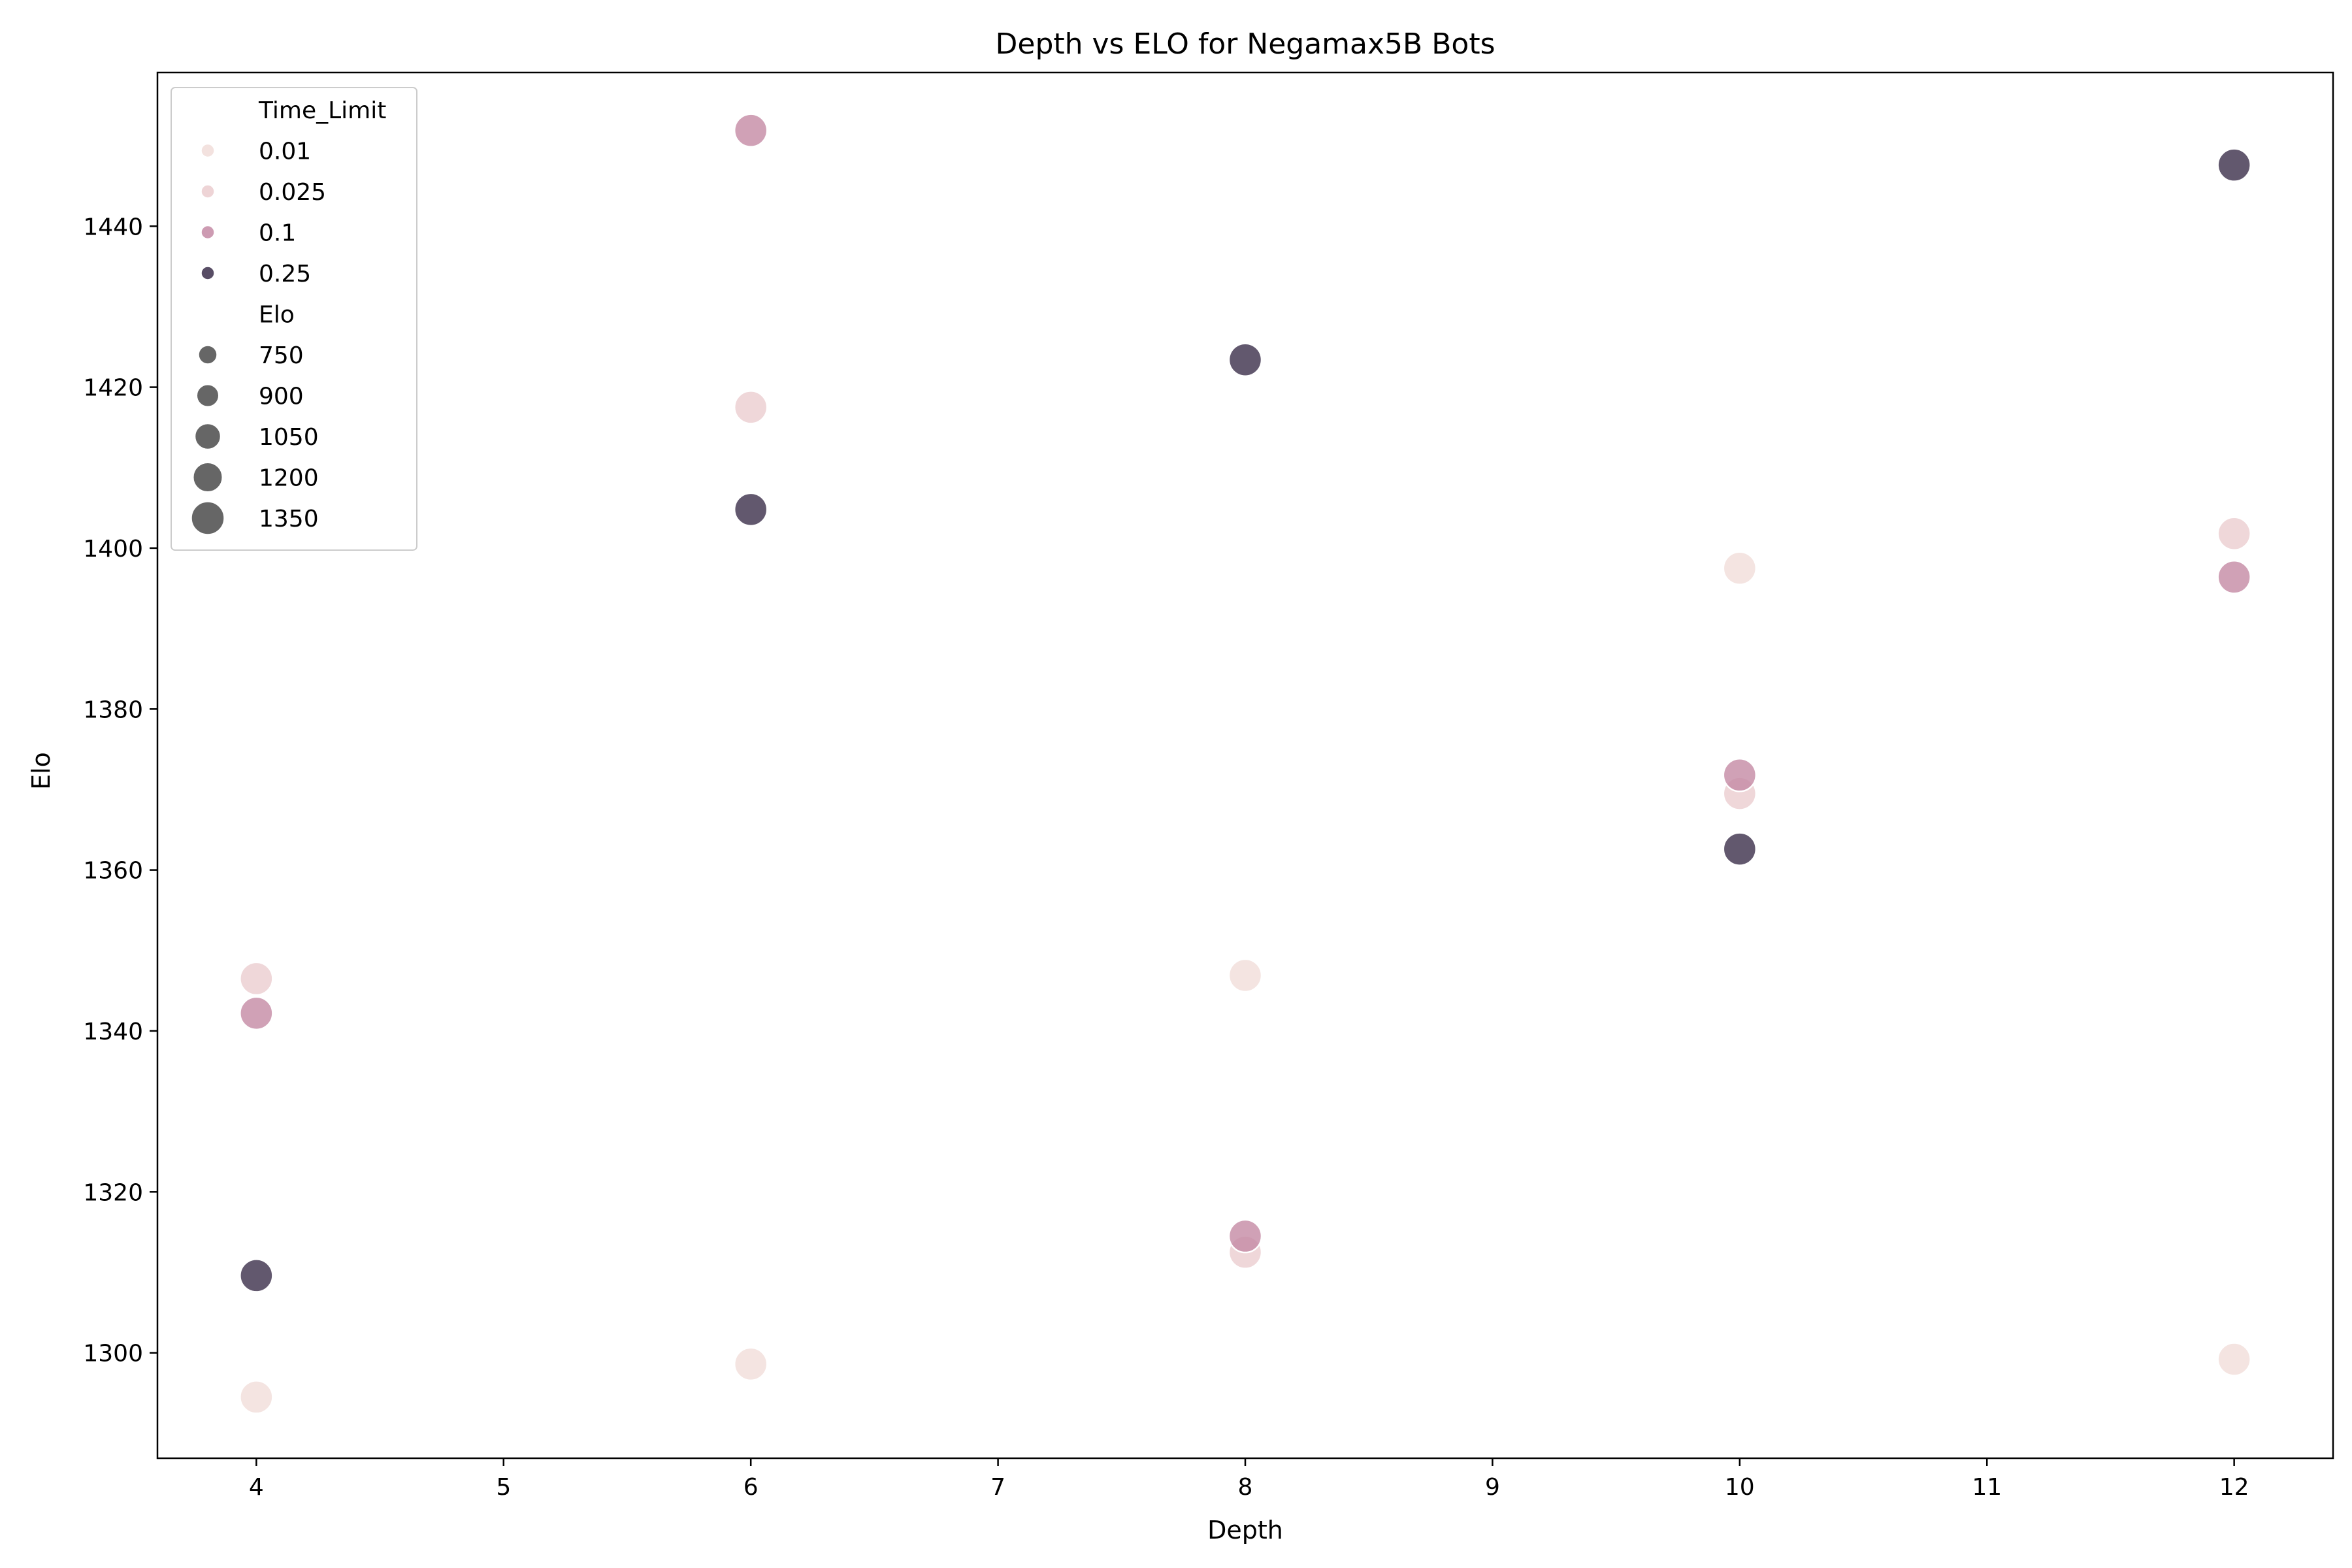 The width and height of the screenshot is (2352, 1568). Describe the element at coordinates (113, 1032) in the screenshot. I see `y-tick-label: 1340` at that location.